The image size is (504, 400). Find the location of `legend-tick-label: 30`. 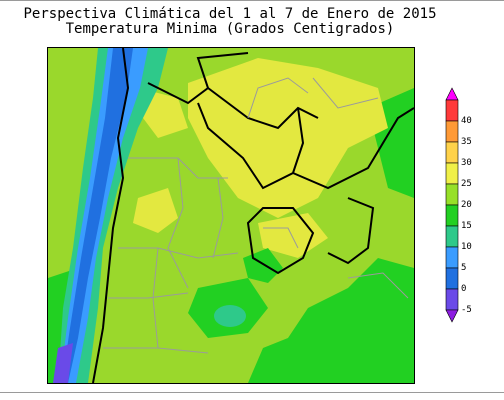

legend-tick-label: 30 is located at coordinates (466, 163).